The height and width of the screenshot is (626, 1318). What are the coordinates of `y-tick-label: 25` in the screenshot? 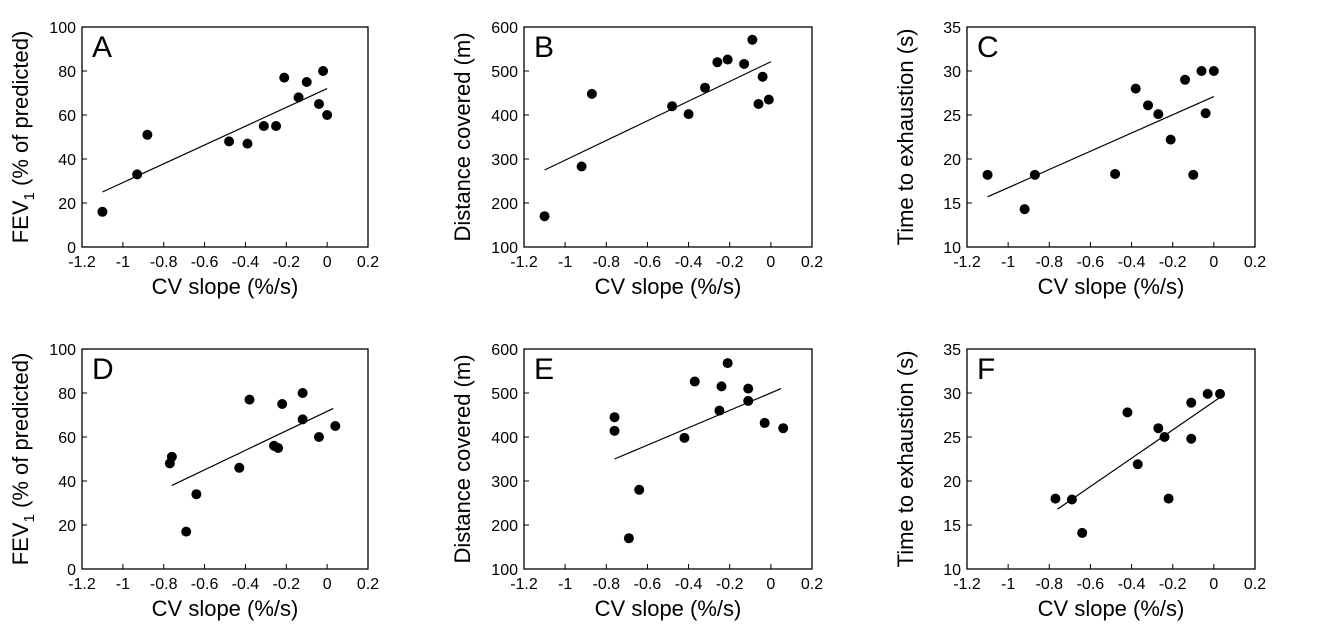 It's located at (952, 438).